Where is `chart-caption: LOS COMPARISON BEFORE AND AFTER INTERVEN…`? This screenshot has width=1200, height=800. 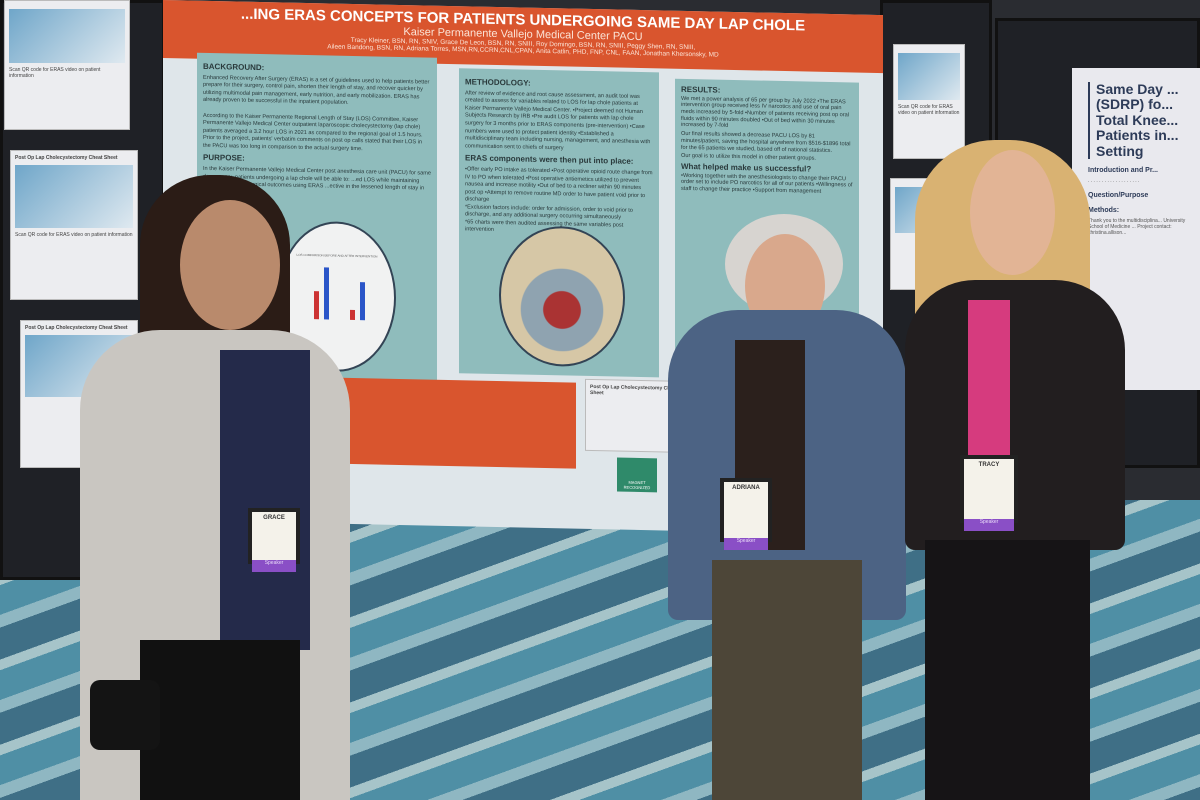
chart-caption: LOS COMPARISON BEFORE AND AFTER INTERVEN… is located at coordinates (337, 255).